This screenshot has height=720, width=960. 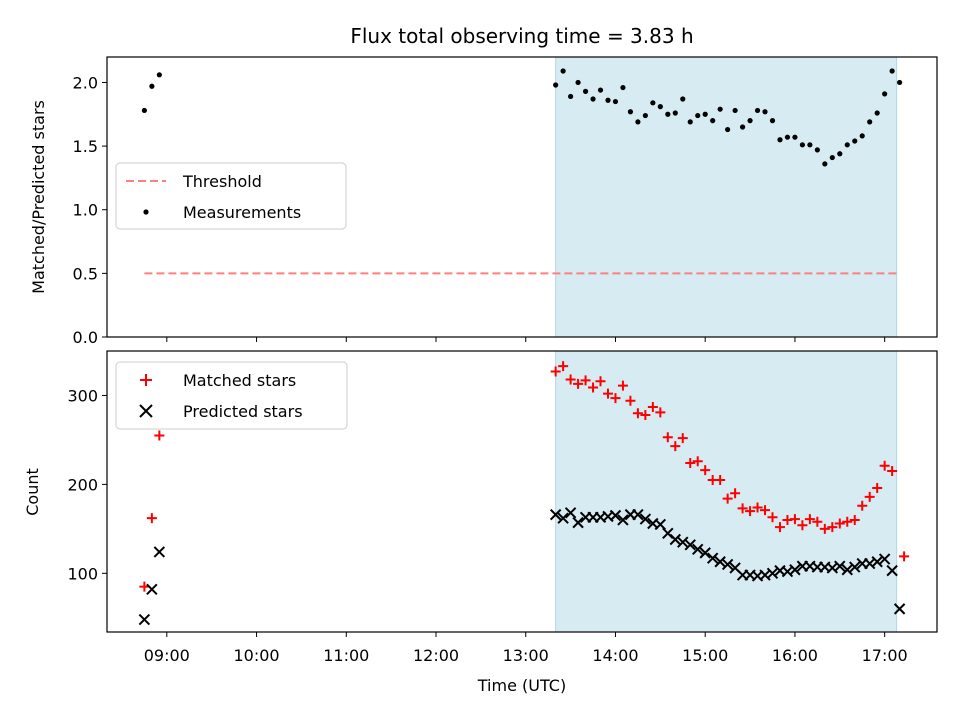 I want to click on legend: Matched stars Predicted stars, so click(x=231, y=395).